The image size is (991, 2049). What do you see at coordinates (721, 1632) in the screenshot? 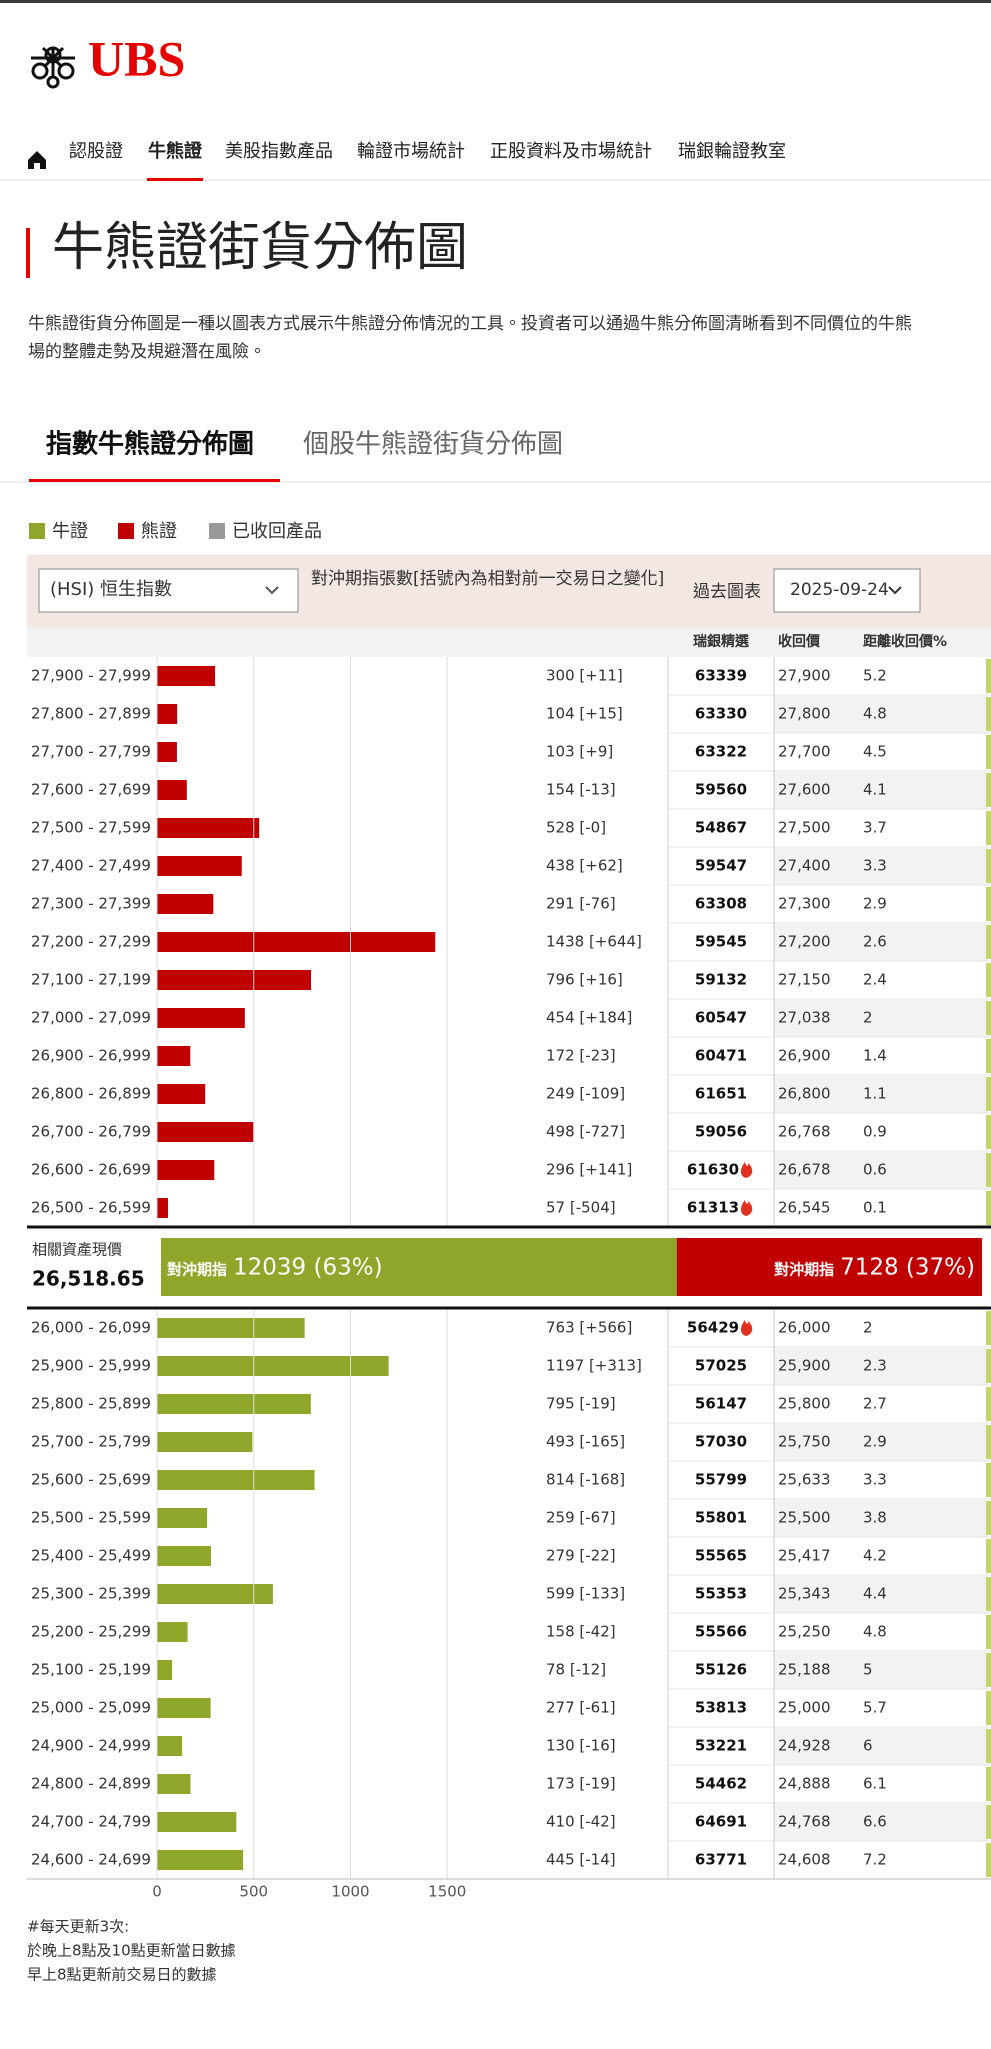
I see `code: 55566` at bounding box center [721, 1632].